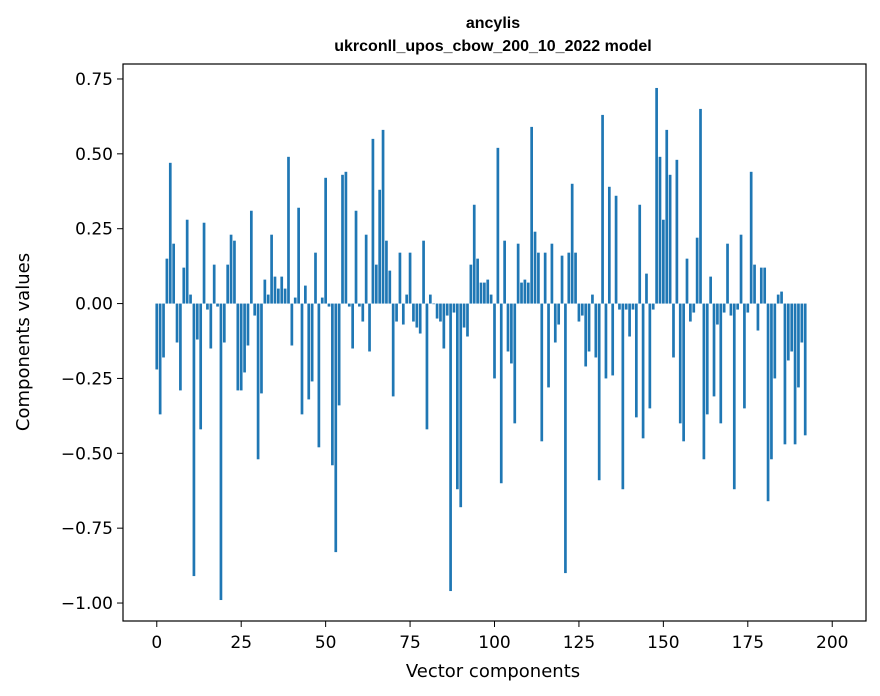 Image resolution: width=880 pixels, height=696 pixels. Describe the element at coordinates (492, 46) in the screenshot. I see `chart-subtitle: ukrconll_upos_cbow_200_10_2022 model` at that location.